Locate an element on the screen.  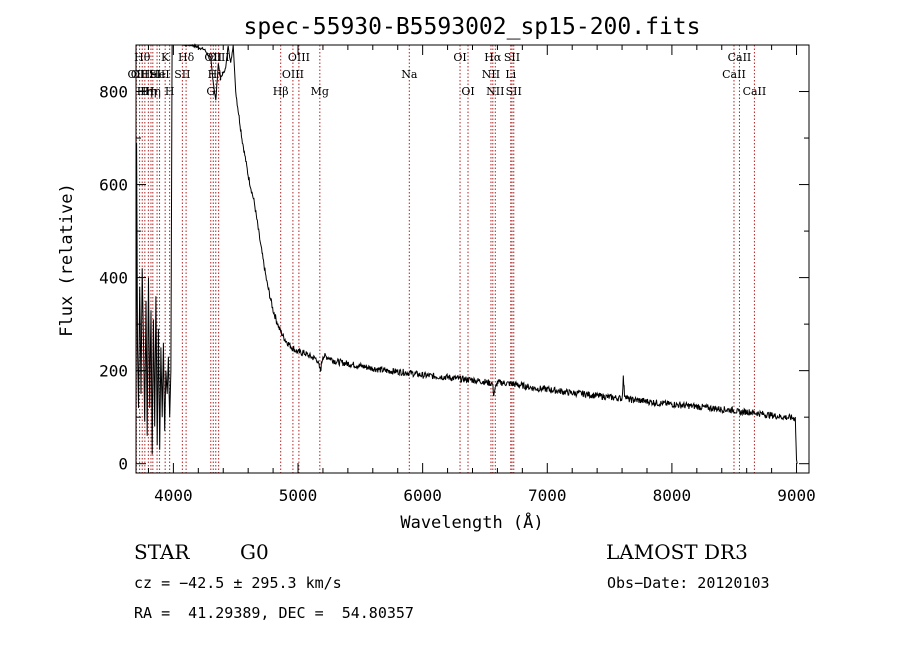
line-label-5: HeI is located at coordinates (151, 74).